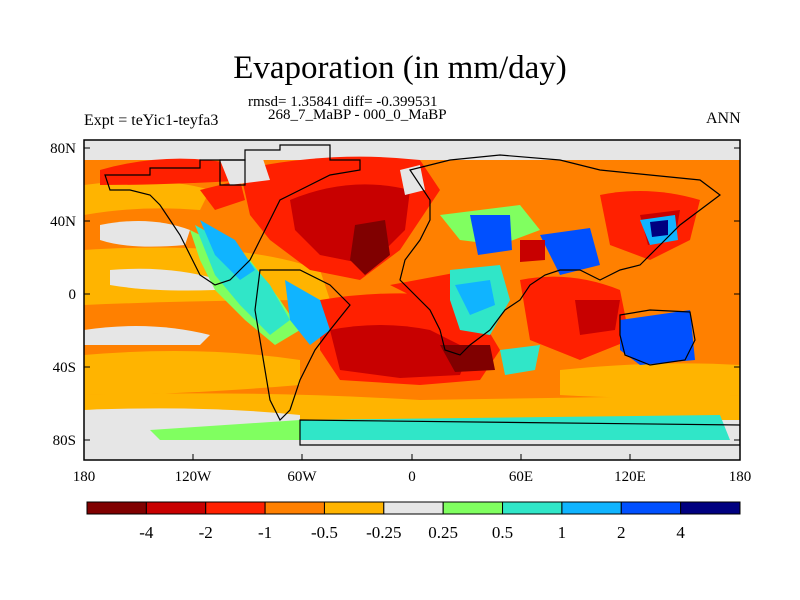 Image resolution: width=800 pixels, height=600 pixels. Describe the element at coordinates (400, 68) in the screenshot. I see `plot-title: Evaporation (in mm/day)` at that location.